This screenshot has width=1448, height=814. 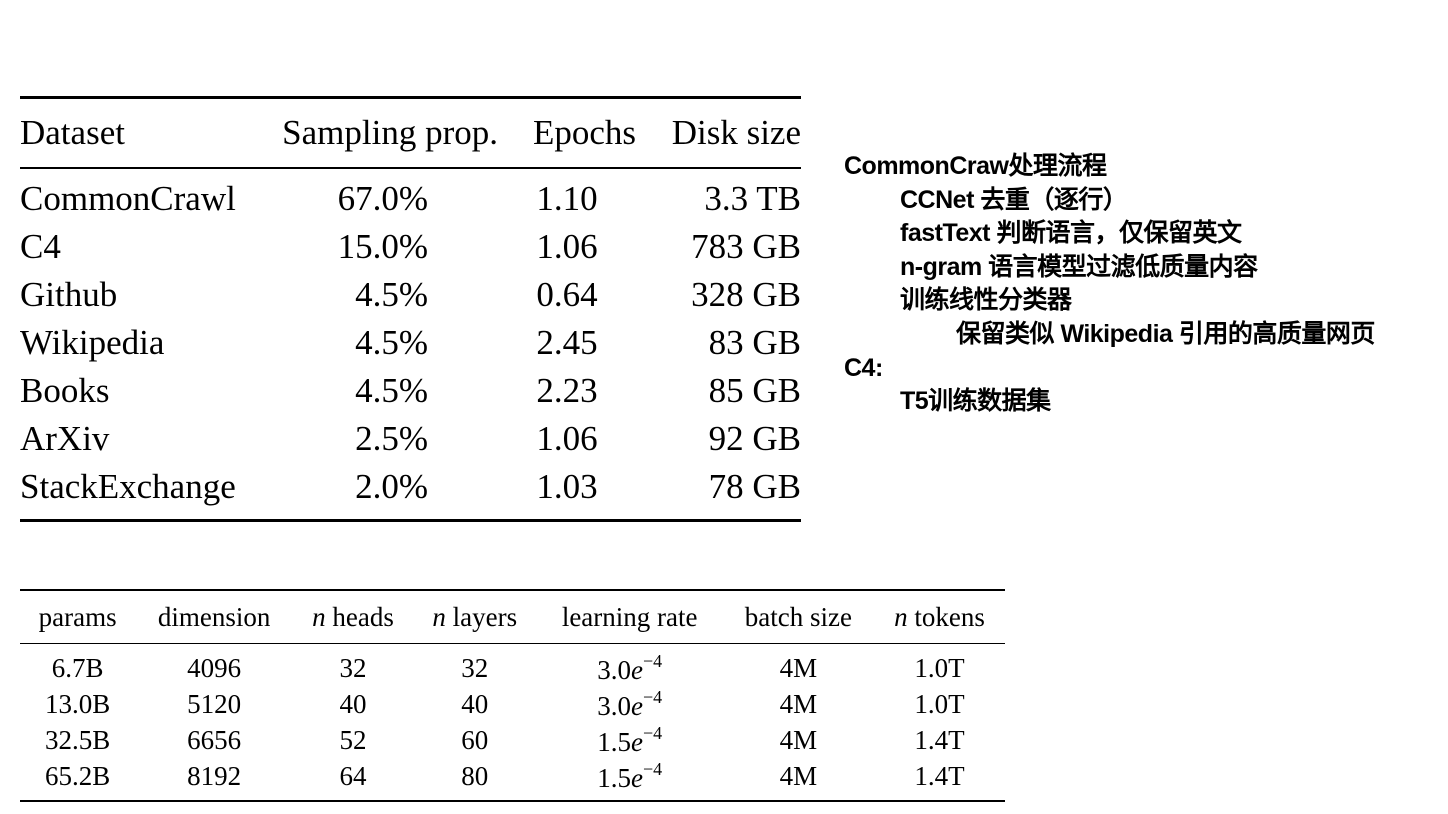 I want to click on note-item: T5训练数据集, so click(x=975, y=401).